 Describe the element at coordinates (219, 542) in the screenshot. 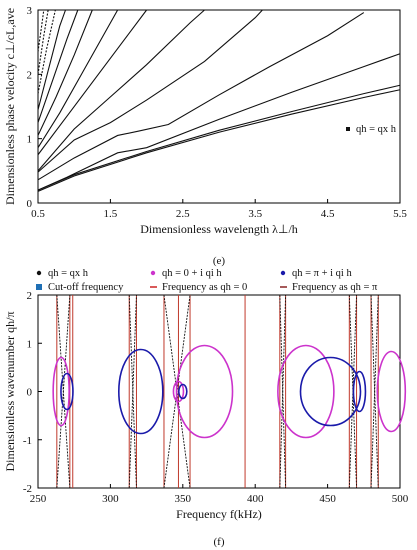

I see `caption-f: (f)` at that location.